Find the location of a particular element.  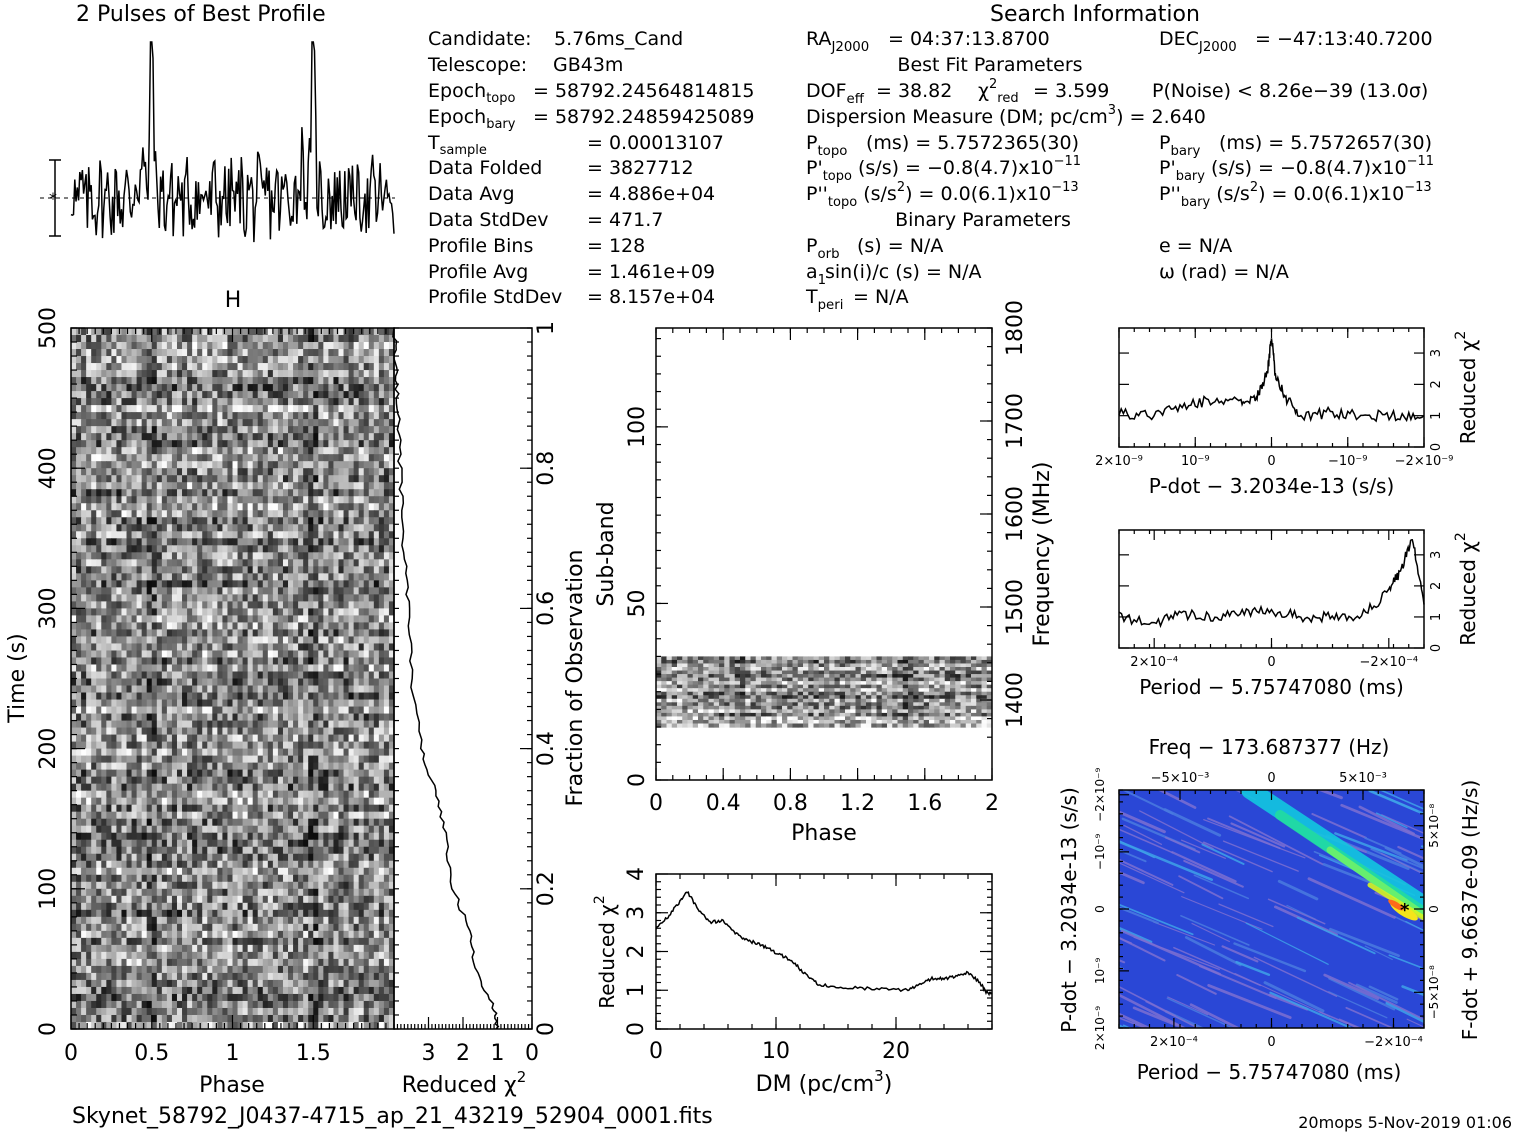

e-value: e = N/A is located at coordinates (1195, 246).